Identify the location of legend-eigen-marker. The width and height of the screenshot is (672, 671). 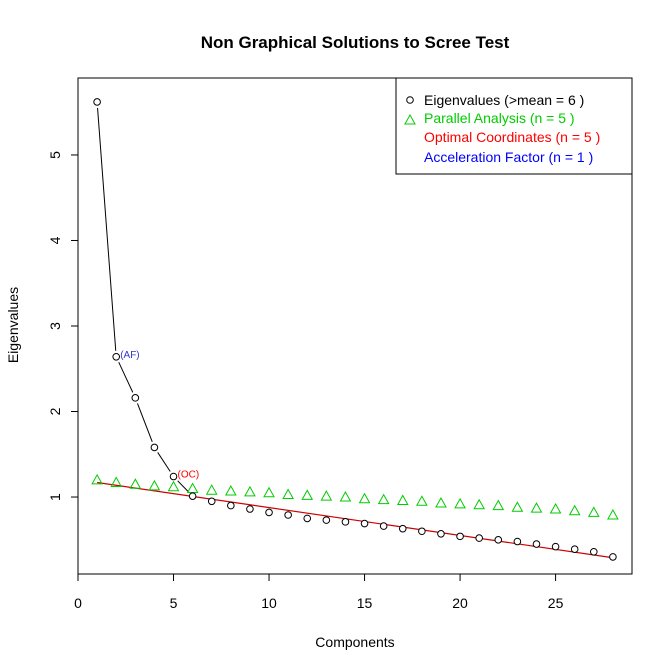
(410, 100).